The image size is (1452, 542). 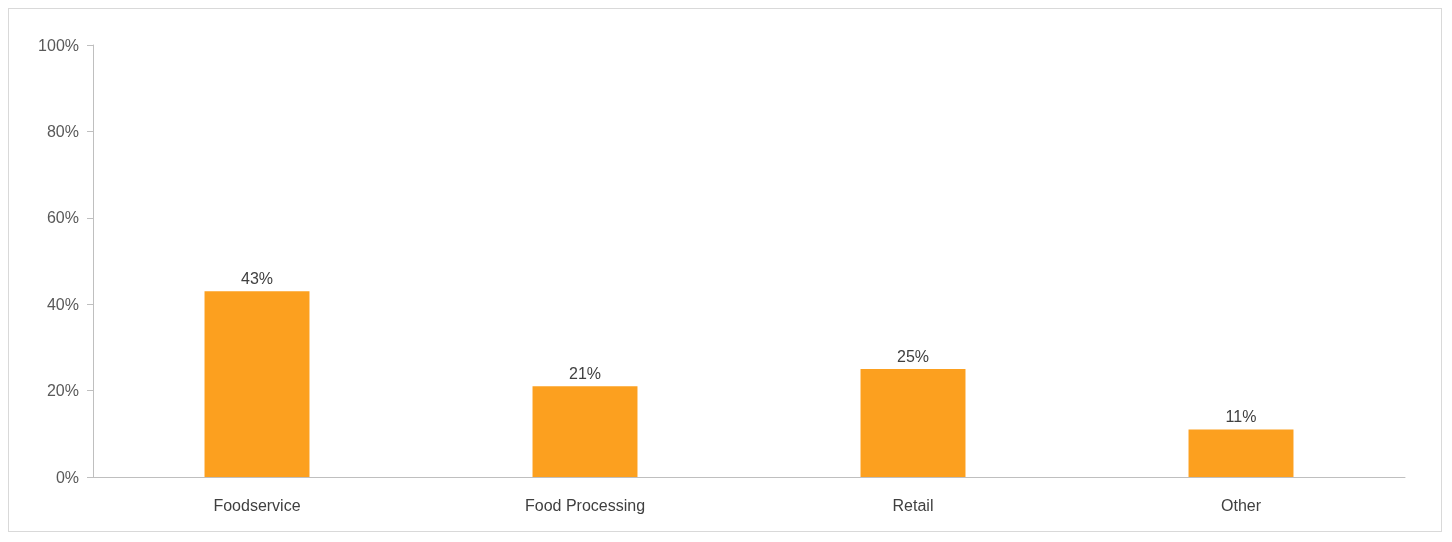 I want to click on x-tick-label: Food Processing, so click(x=585, y=505).